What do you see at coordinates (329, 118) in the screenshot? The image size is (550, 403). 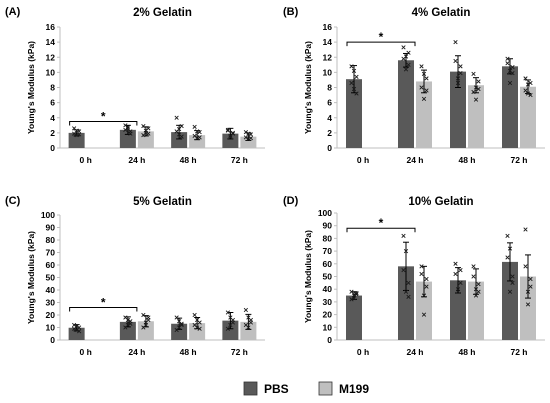 I see `y-tick-label: 4` at bounding box center [329, 118].